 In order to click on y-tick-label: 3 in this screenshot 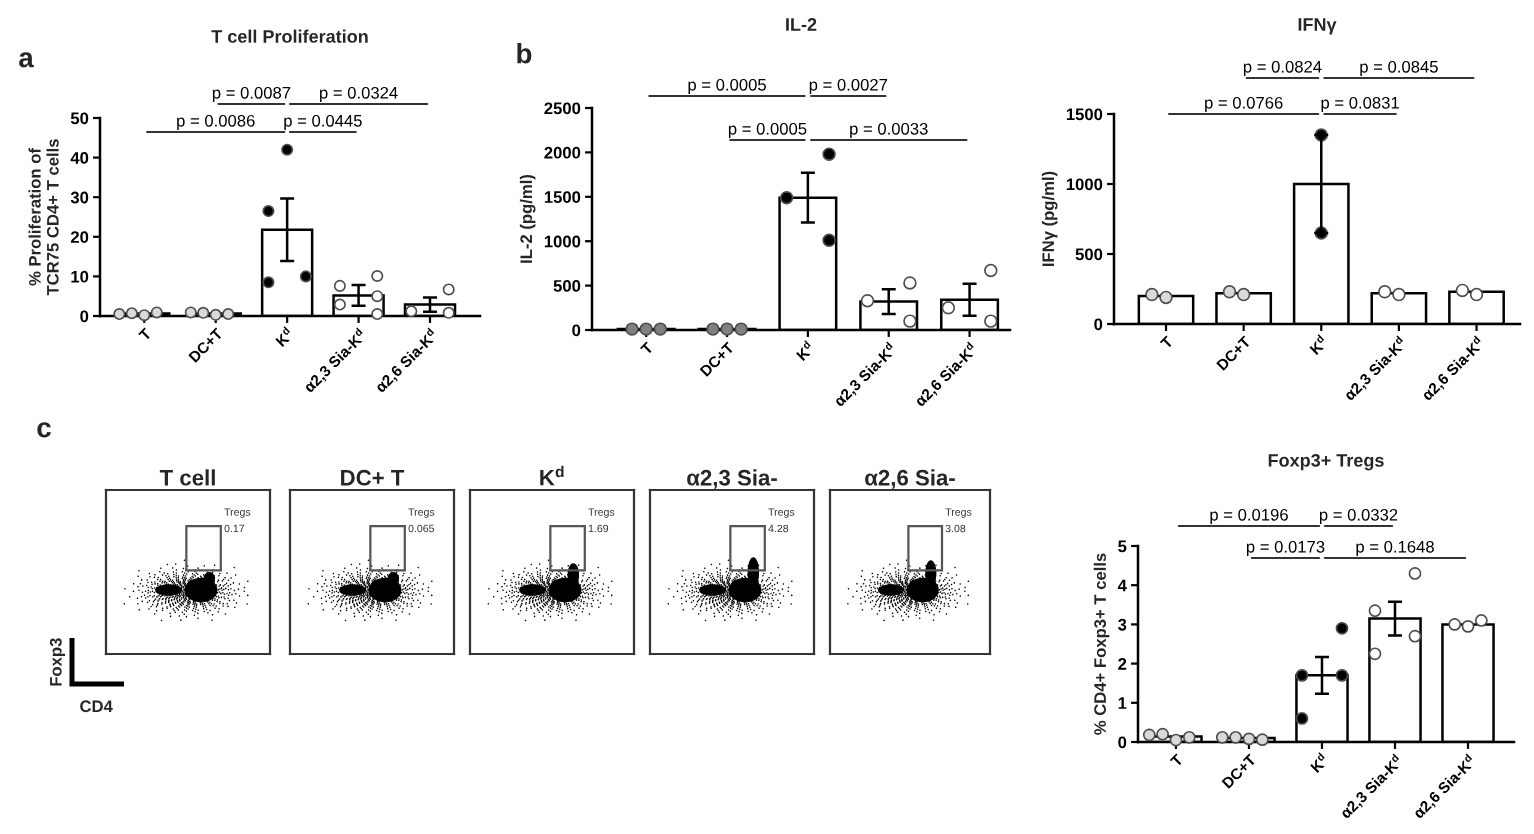, I will do `click(1122, 624)`.